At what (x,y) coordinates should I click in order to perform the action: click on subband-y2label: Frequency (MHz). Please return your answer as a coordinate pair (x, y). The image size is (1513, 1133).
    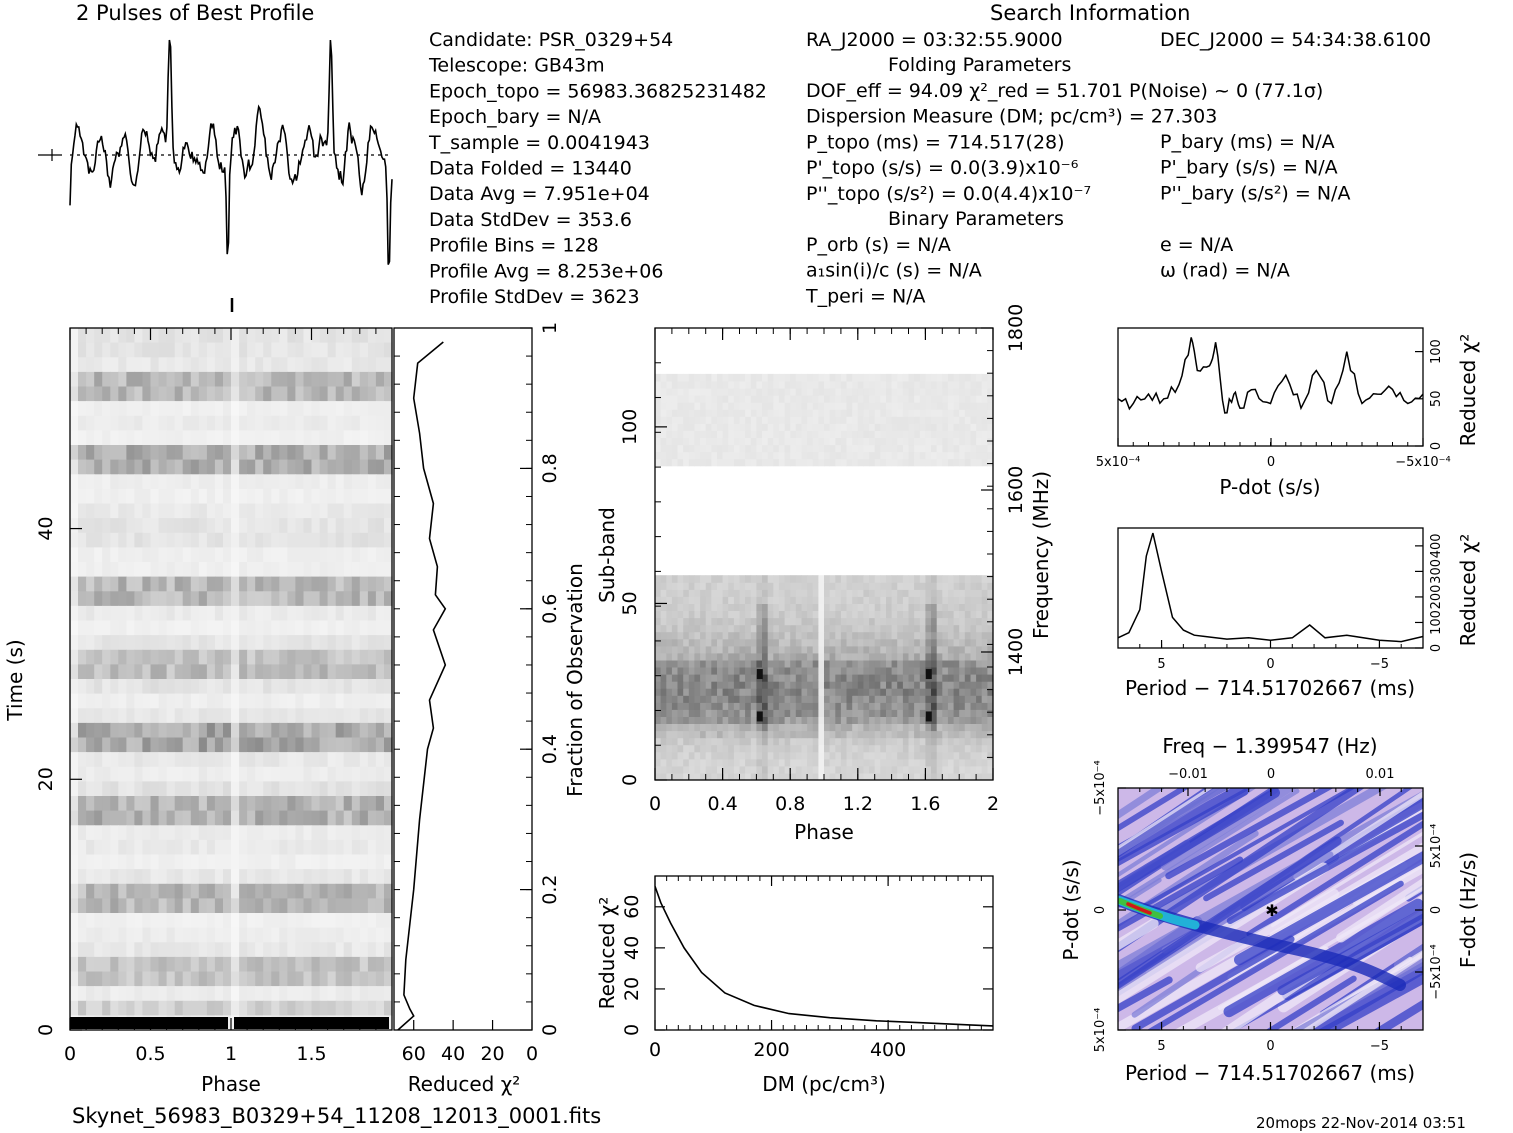
    Looking at the image, I should click on (1041, 555).